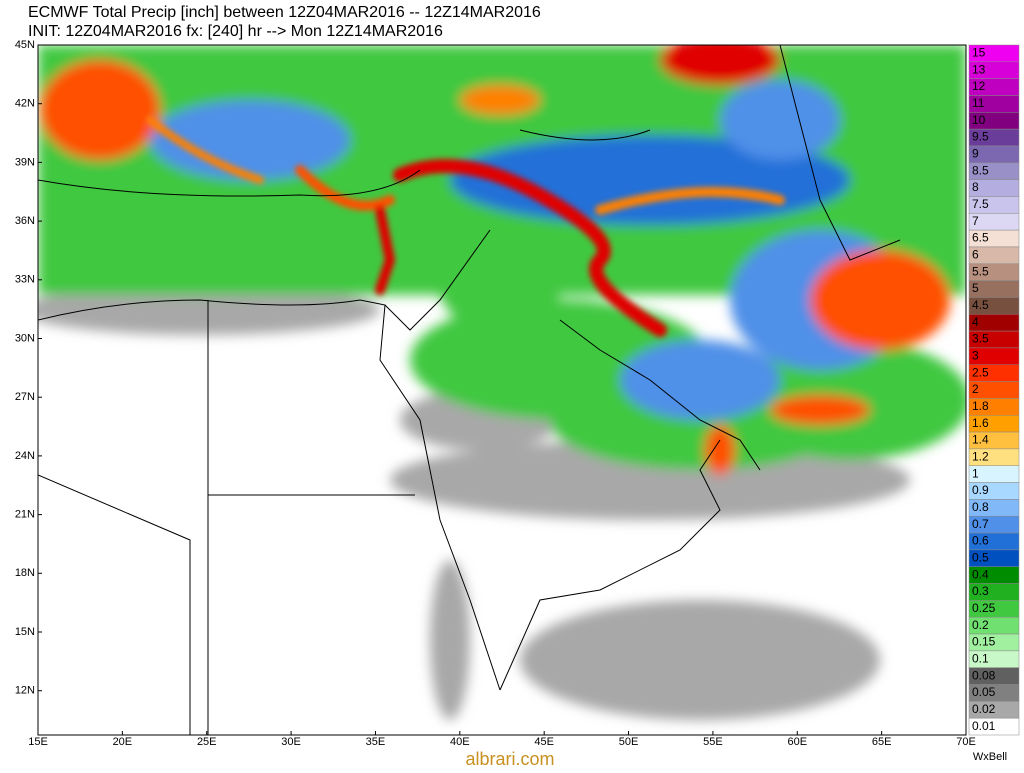 This screenshot has height=773, width=1024. Describe the element at coordinates (291, 742) in the screenshot. I see `lon-label: 30E` at that location.